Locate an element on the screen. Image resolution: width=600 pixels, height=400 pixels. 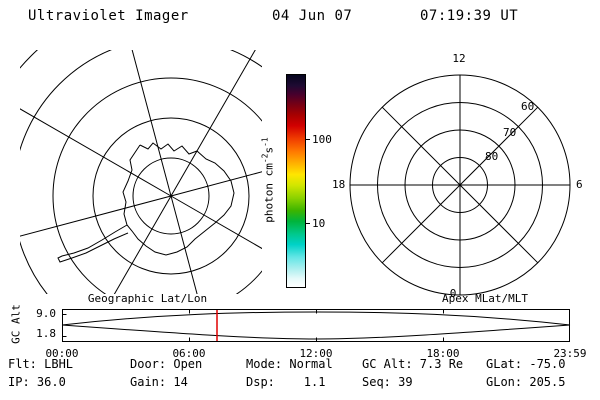
status-seq: Seq: 39 is located at coordinates (387, 382).